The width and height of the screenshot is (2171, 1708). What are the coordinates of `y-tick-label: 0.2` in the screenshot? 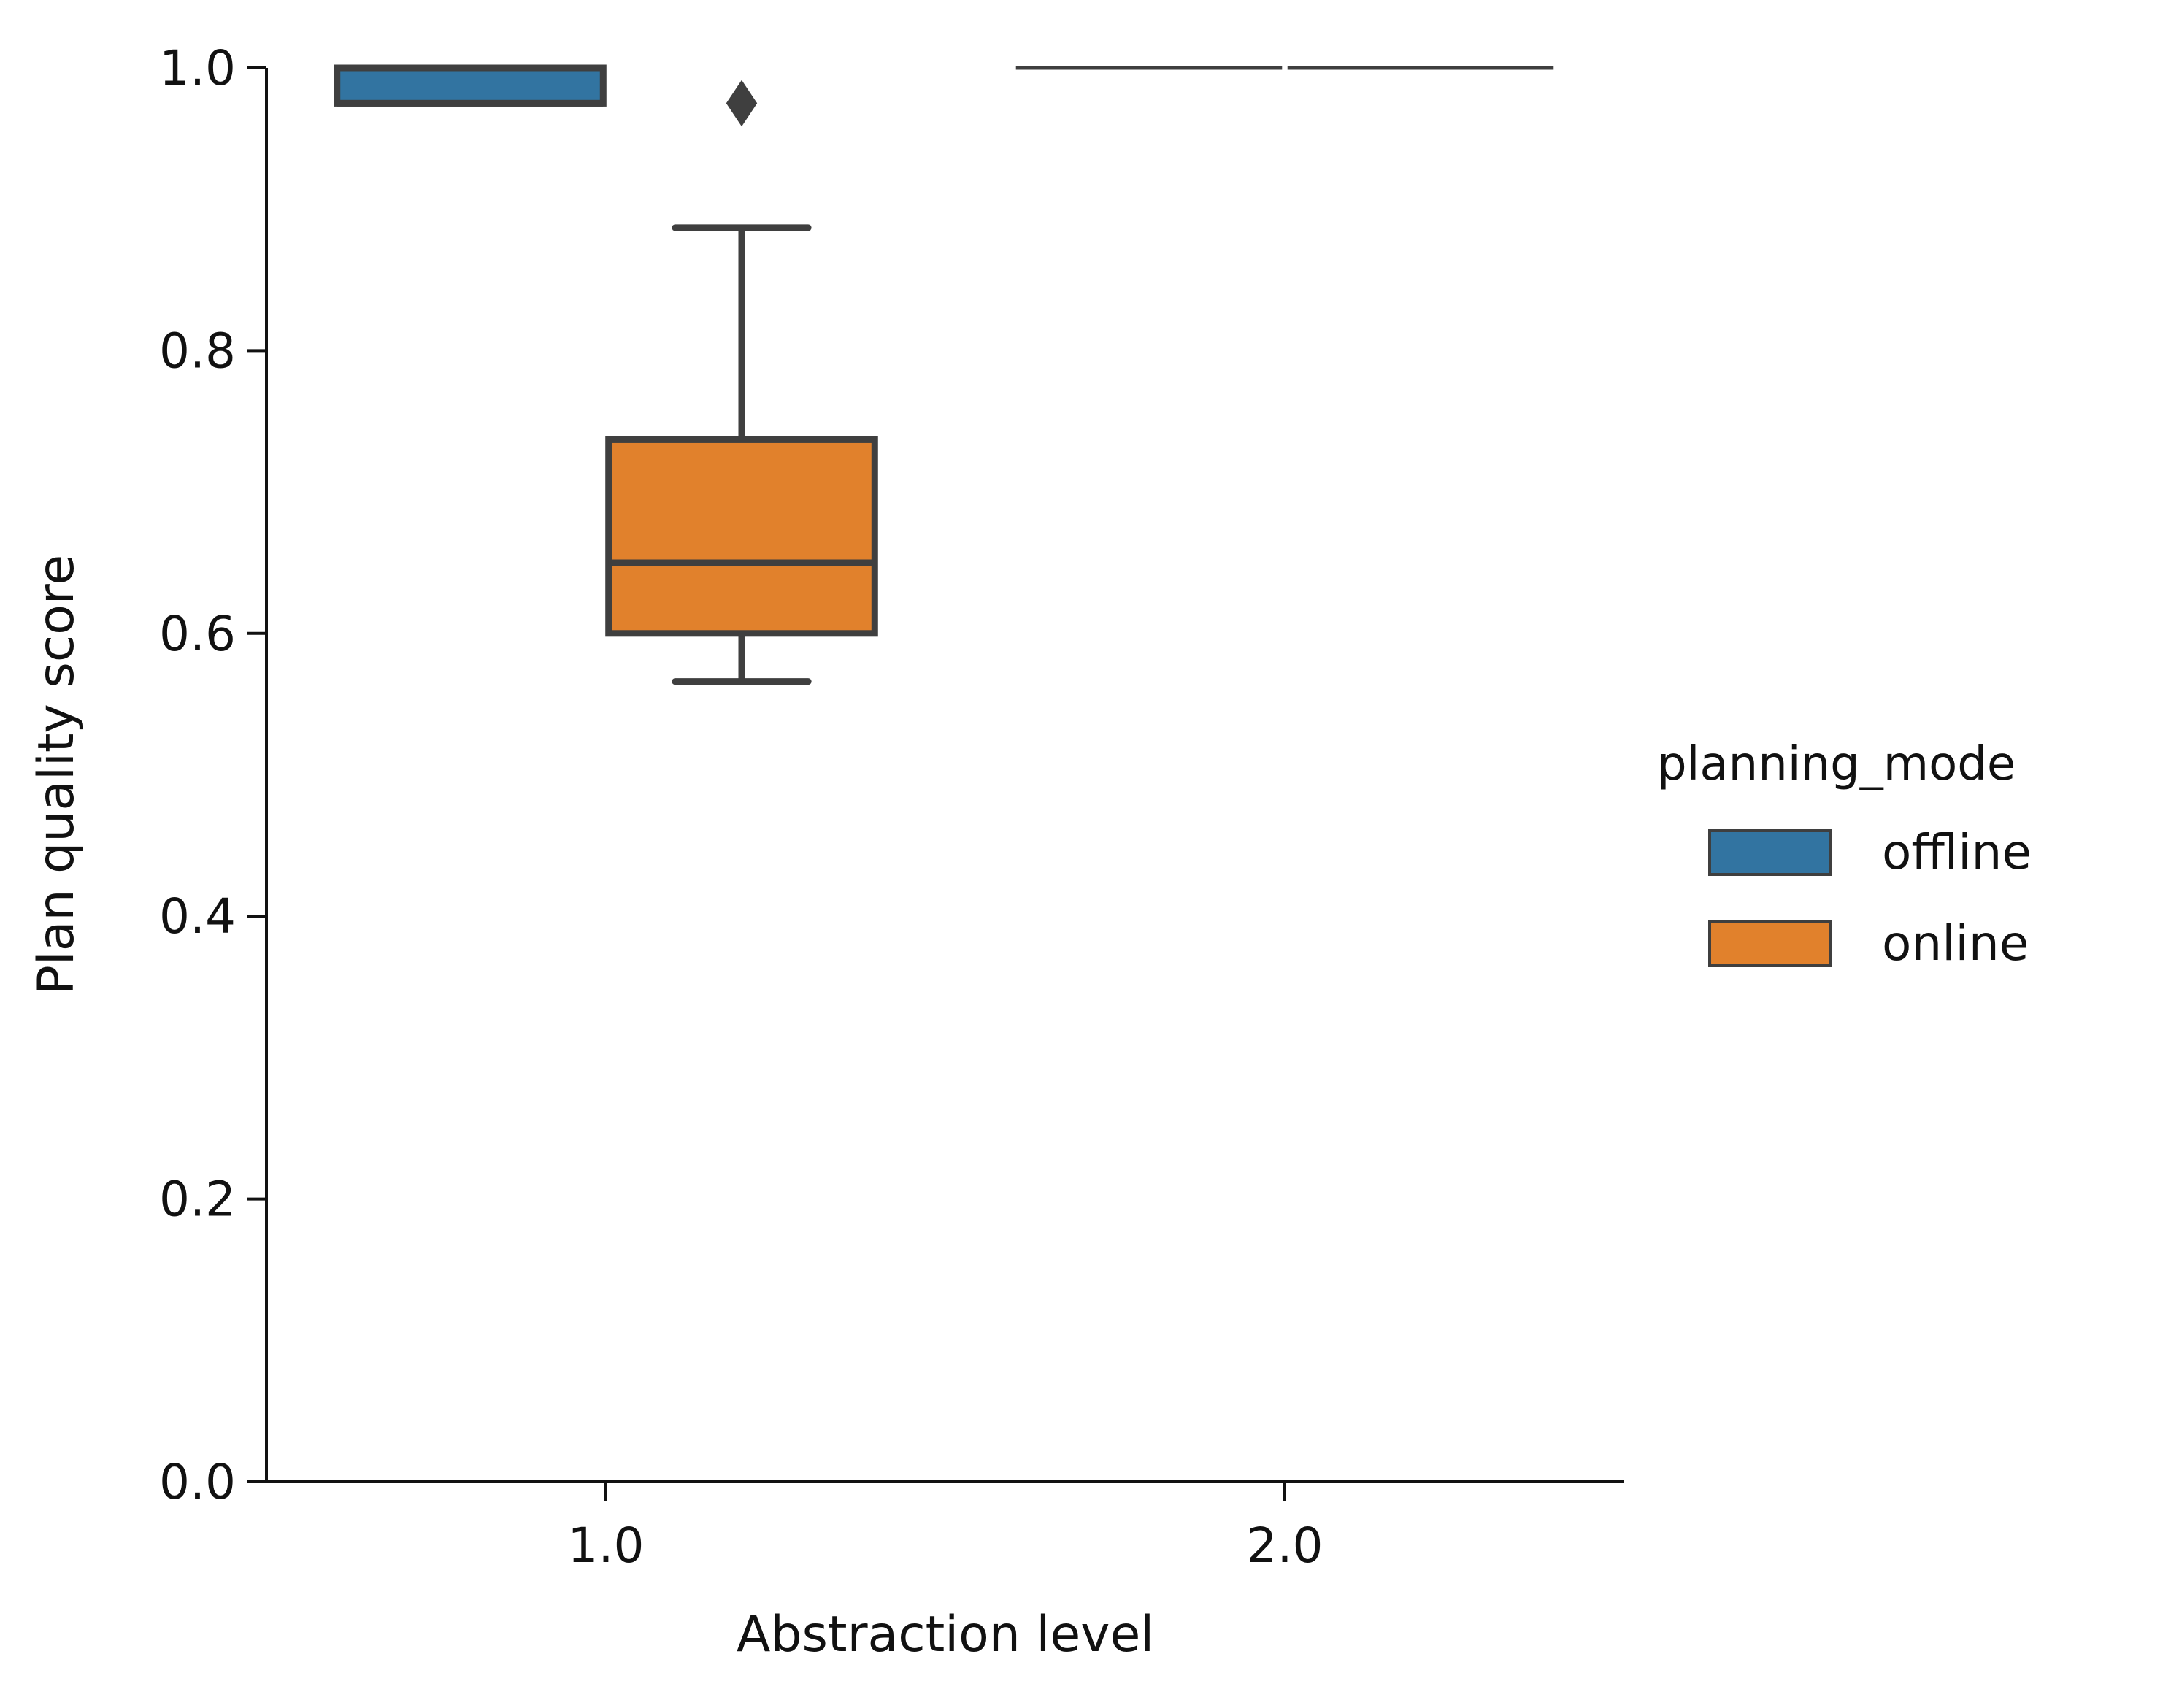 It's located at (197, 1200).